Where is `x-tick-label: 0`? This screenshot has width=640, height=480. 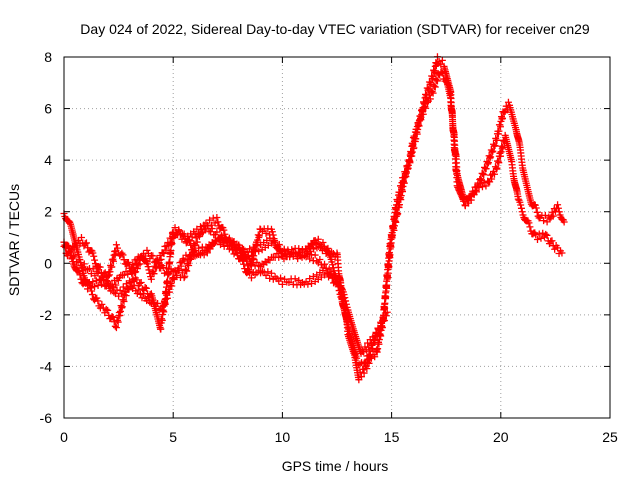 x-tick-label: 0 is located at coordinates (64, 437).